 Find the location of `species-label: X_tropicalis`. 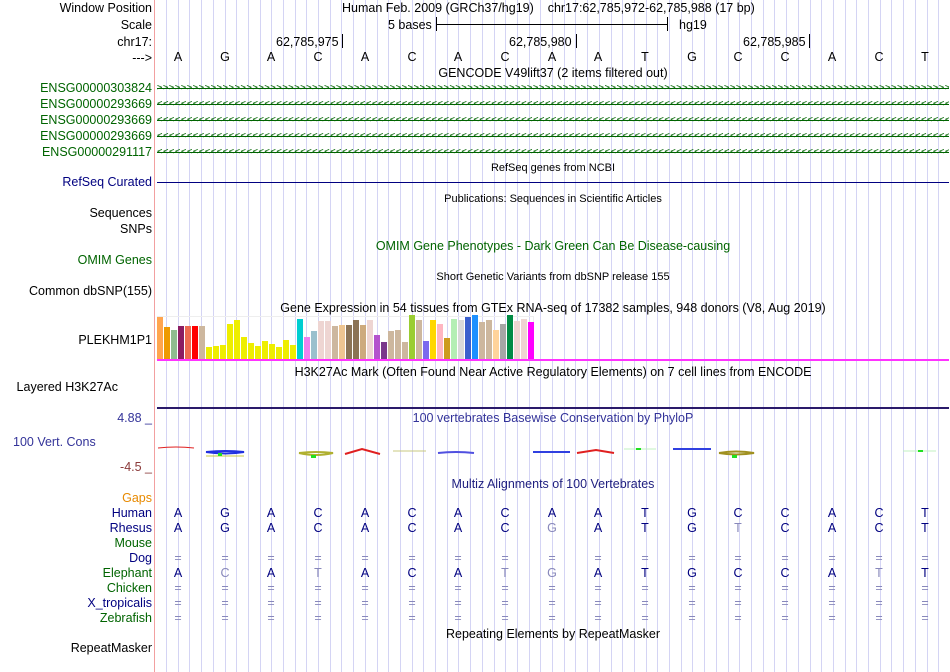

species-label: X_tropicalis is located at coordinates (119, 603).